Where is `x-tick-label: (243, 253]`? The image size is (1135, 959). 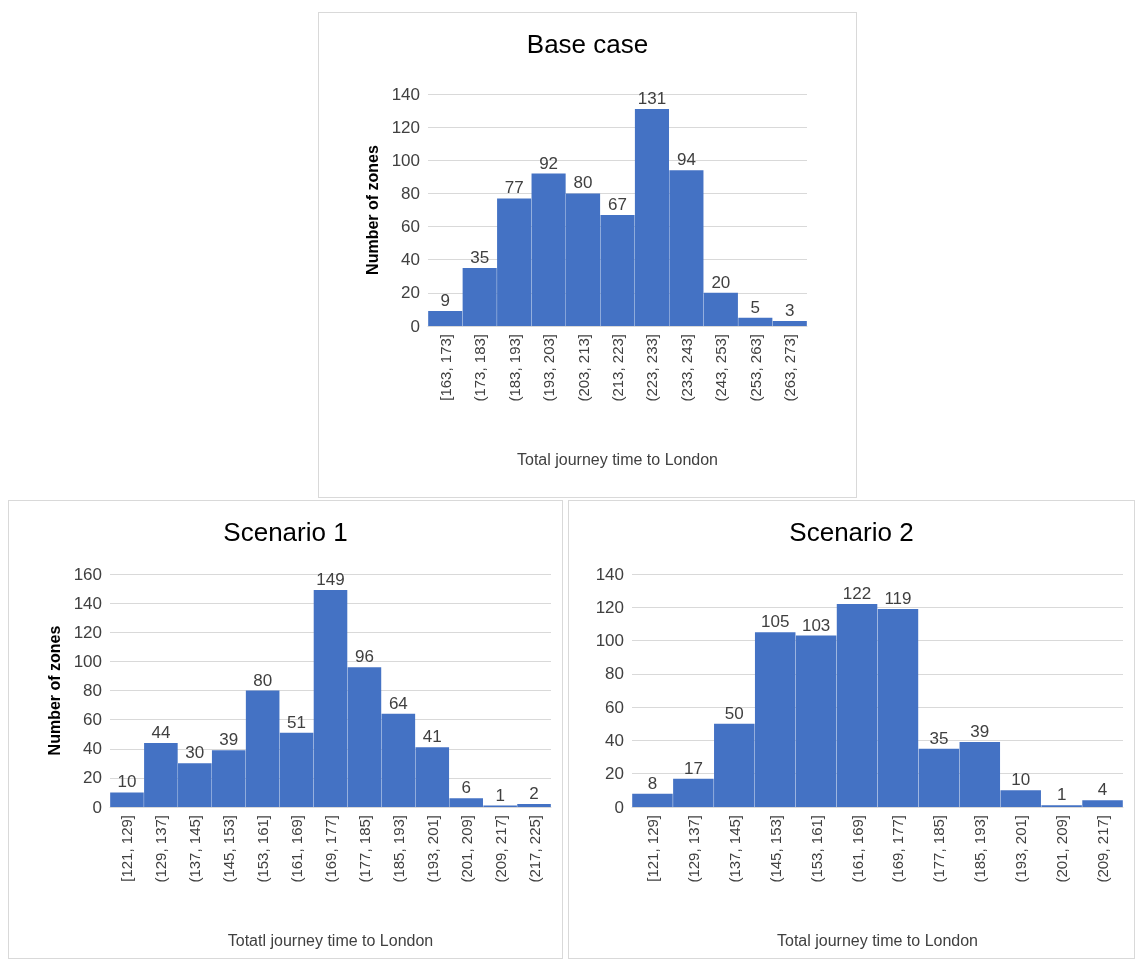 x-tick-label: (243, 253] is located at coordinates (721, 368).